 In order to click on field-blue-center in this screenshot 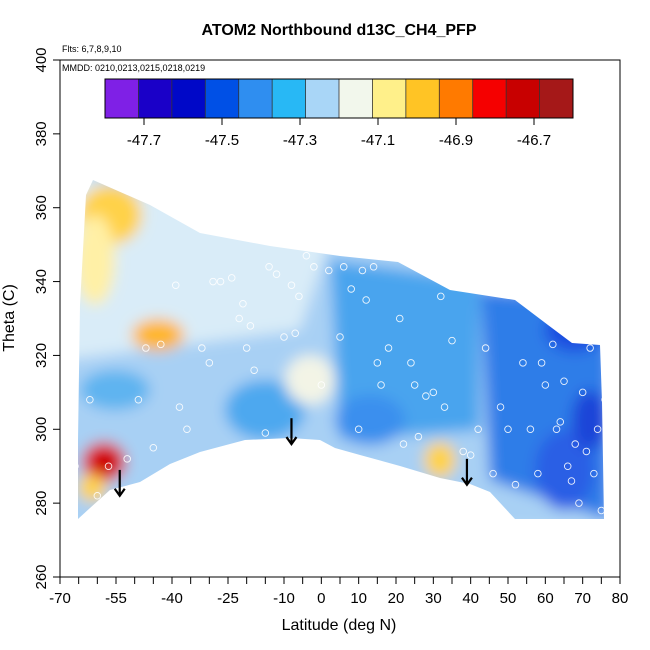, I will do `click(370, 420)`.